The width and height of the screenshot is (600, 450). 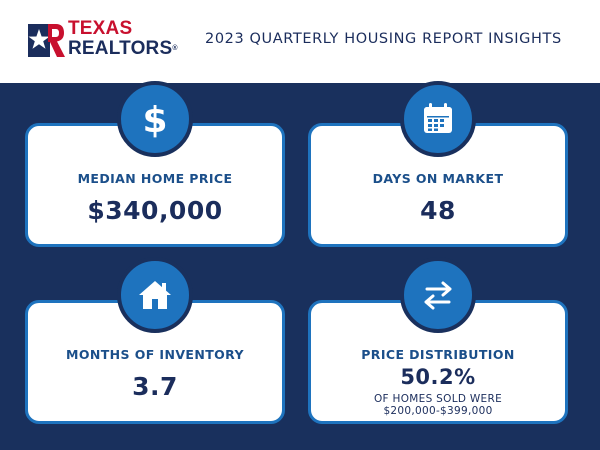 I want to click on card-note-line2: $200,000-$399,000, so click(x=438, y=411).